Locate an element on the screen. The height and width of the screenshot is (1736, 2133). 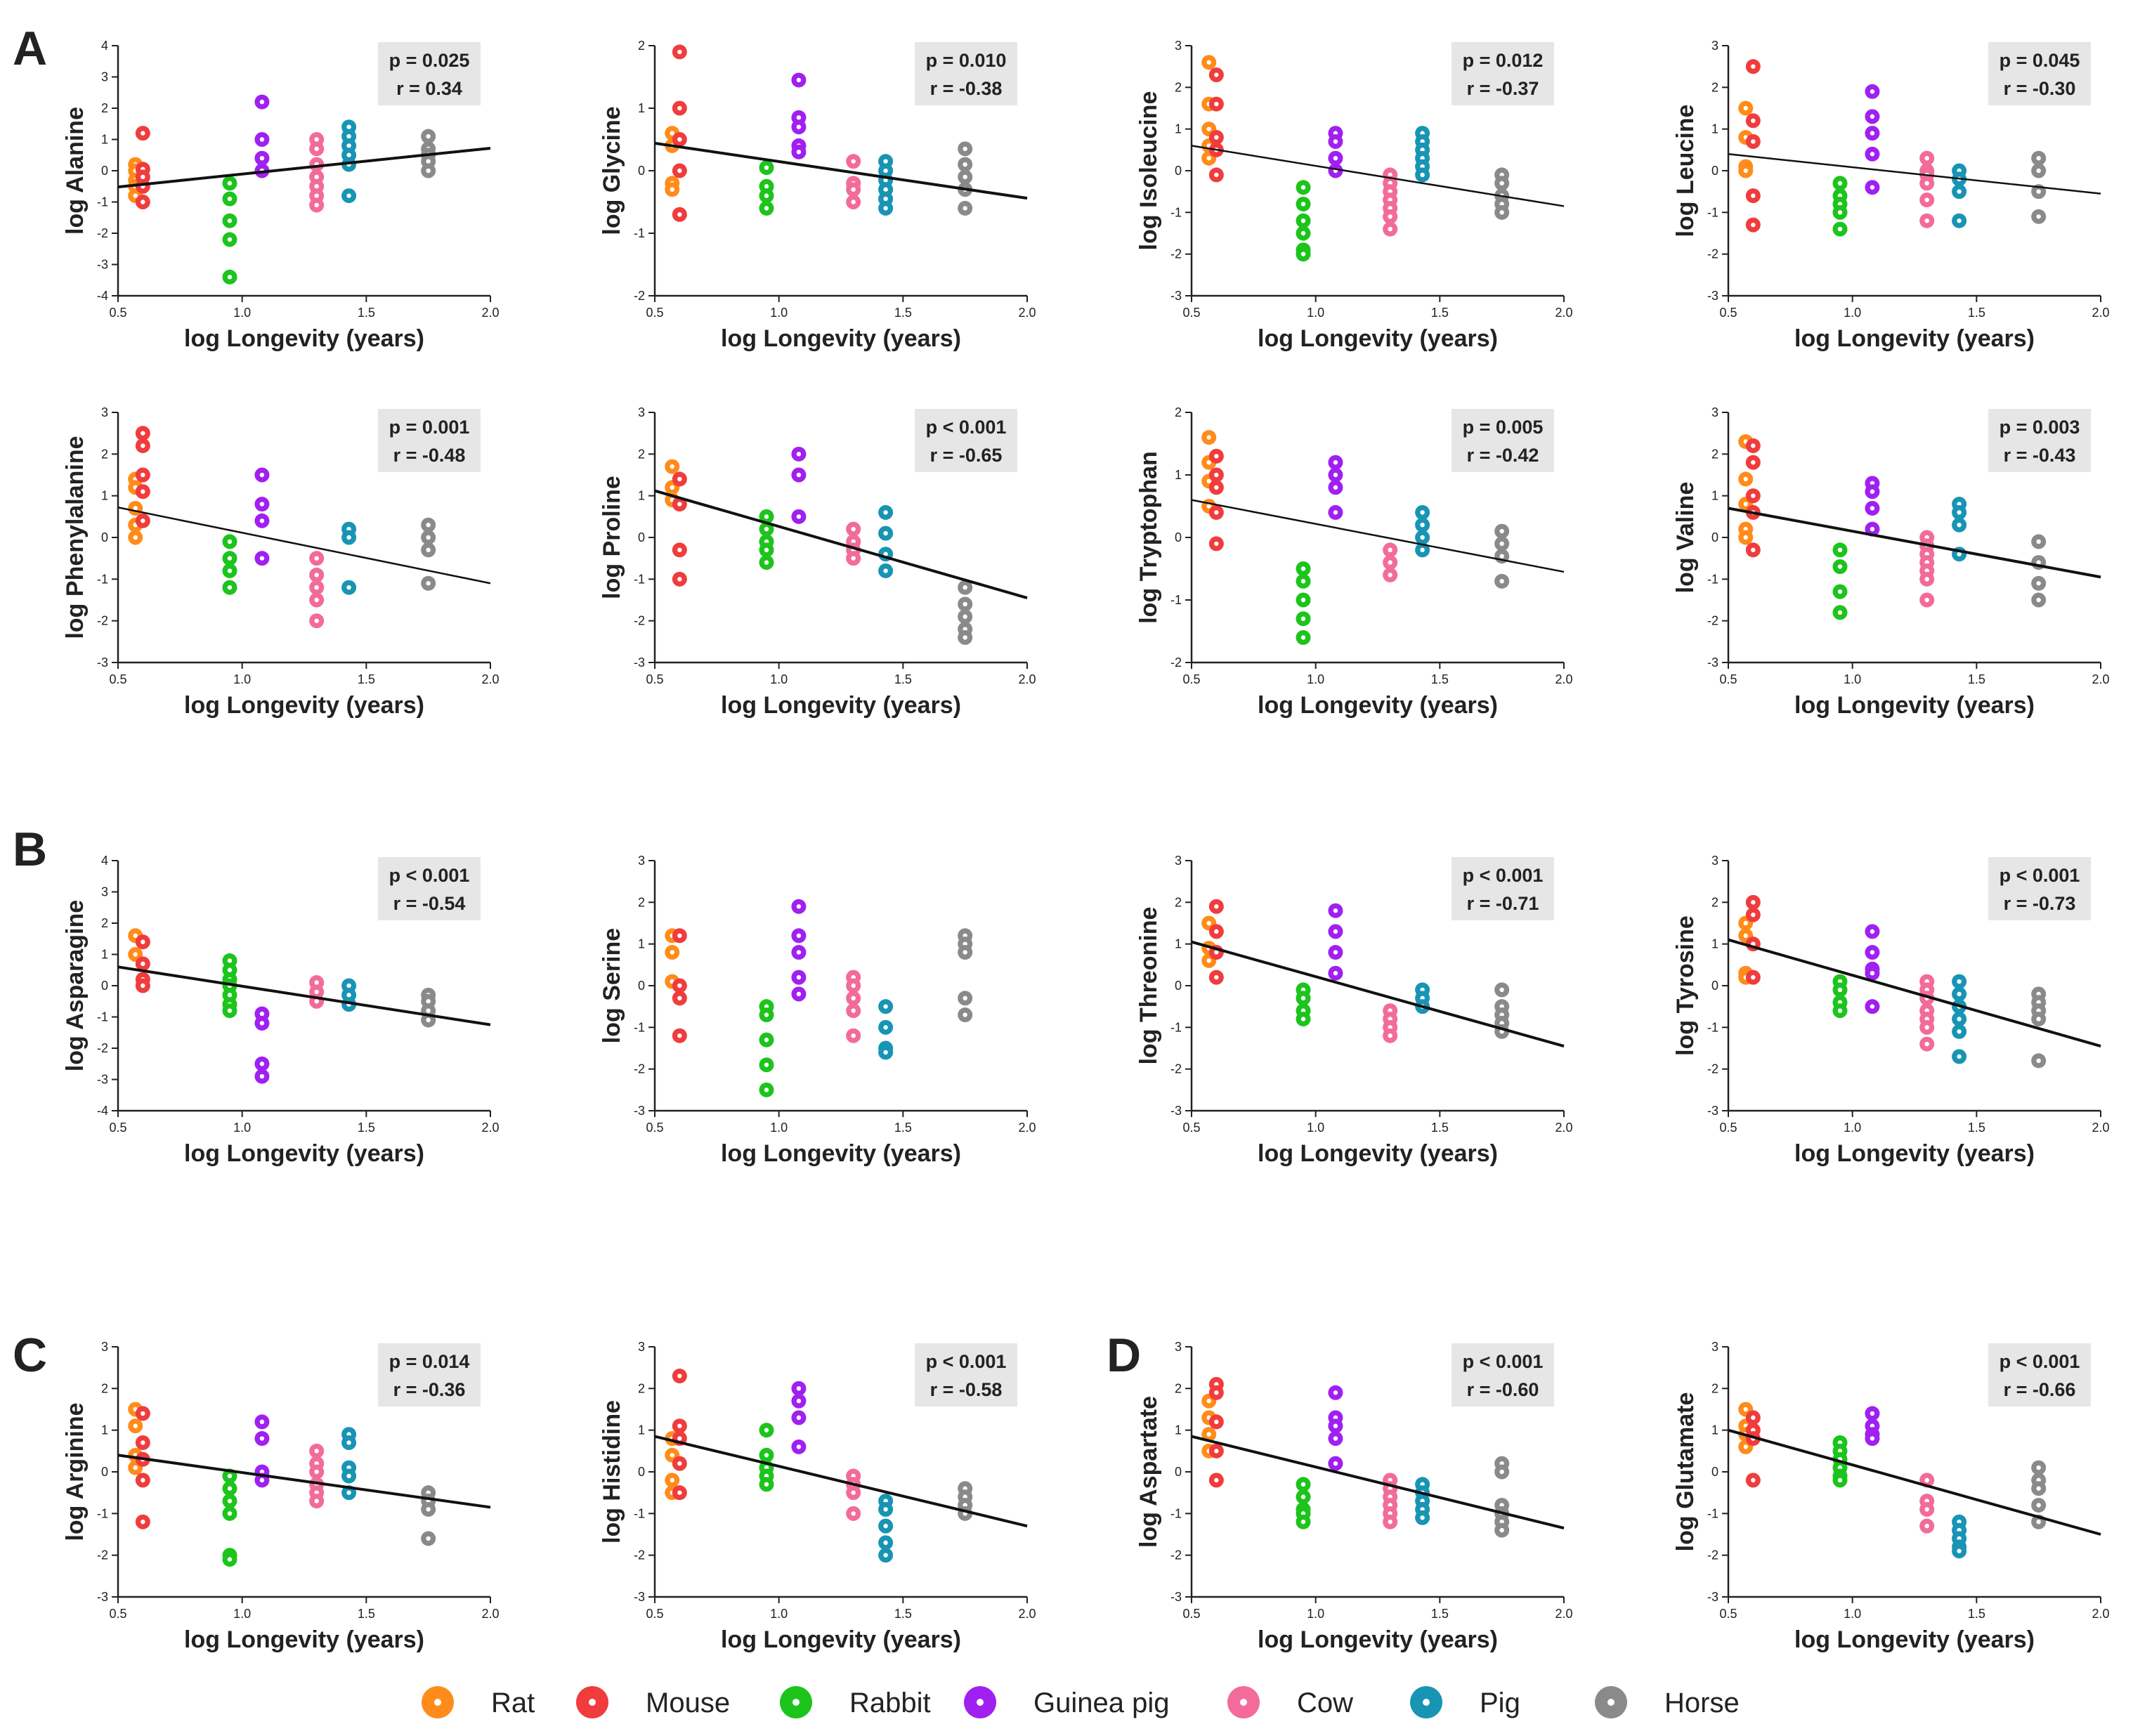
y-tick-label: 0 is located at coordinates (1714, 537).